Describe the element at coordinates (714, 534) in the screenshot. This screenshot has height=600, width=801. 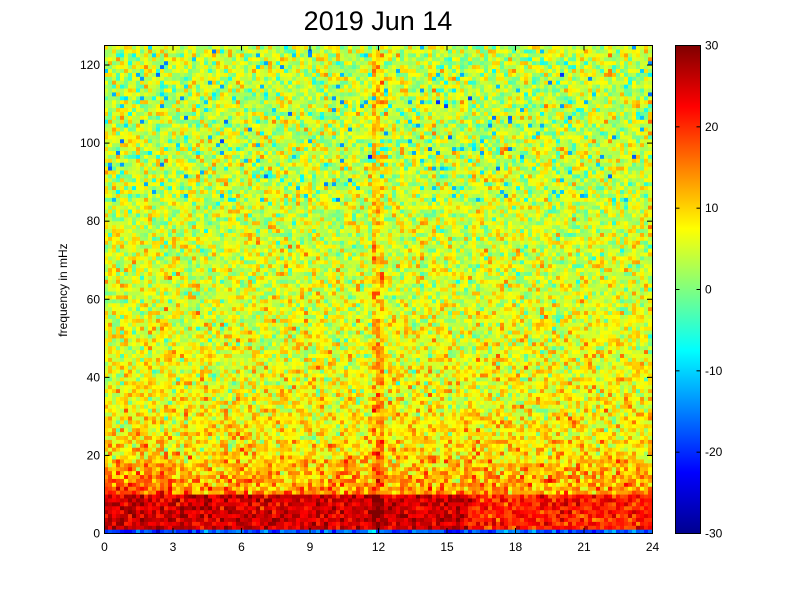
I see `colorbar-tick-label: -30` at that location.